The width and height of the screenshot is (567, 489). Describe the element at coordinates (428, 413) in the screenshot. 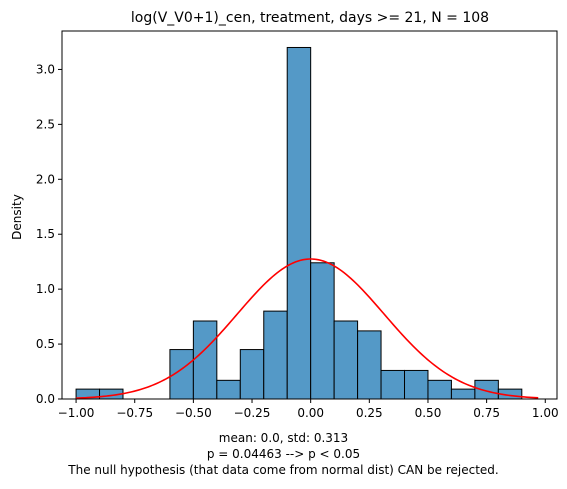

I see `x-tick-label: 0.50` at that location.